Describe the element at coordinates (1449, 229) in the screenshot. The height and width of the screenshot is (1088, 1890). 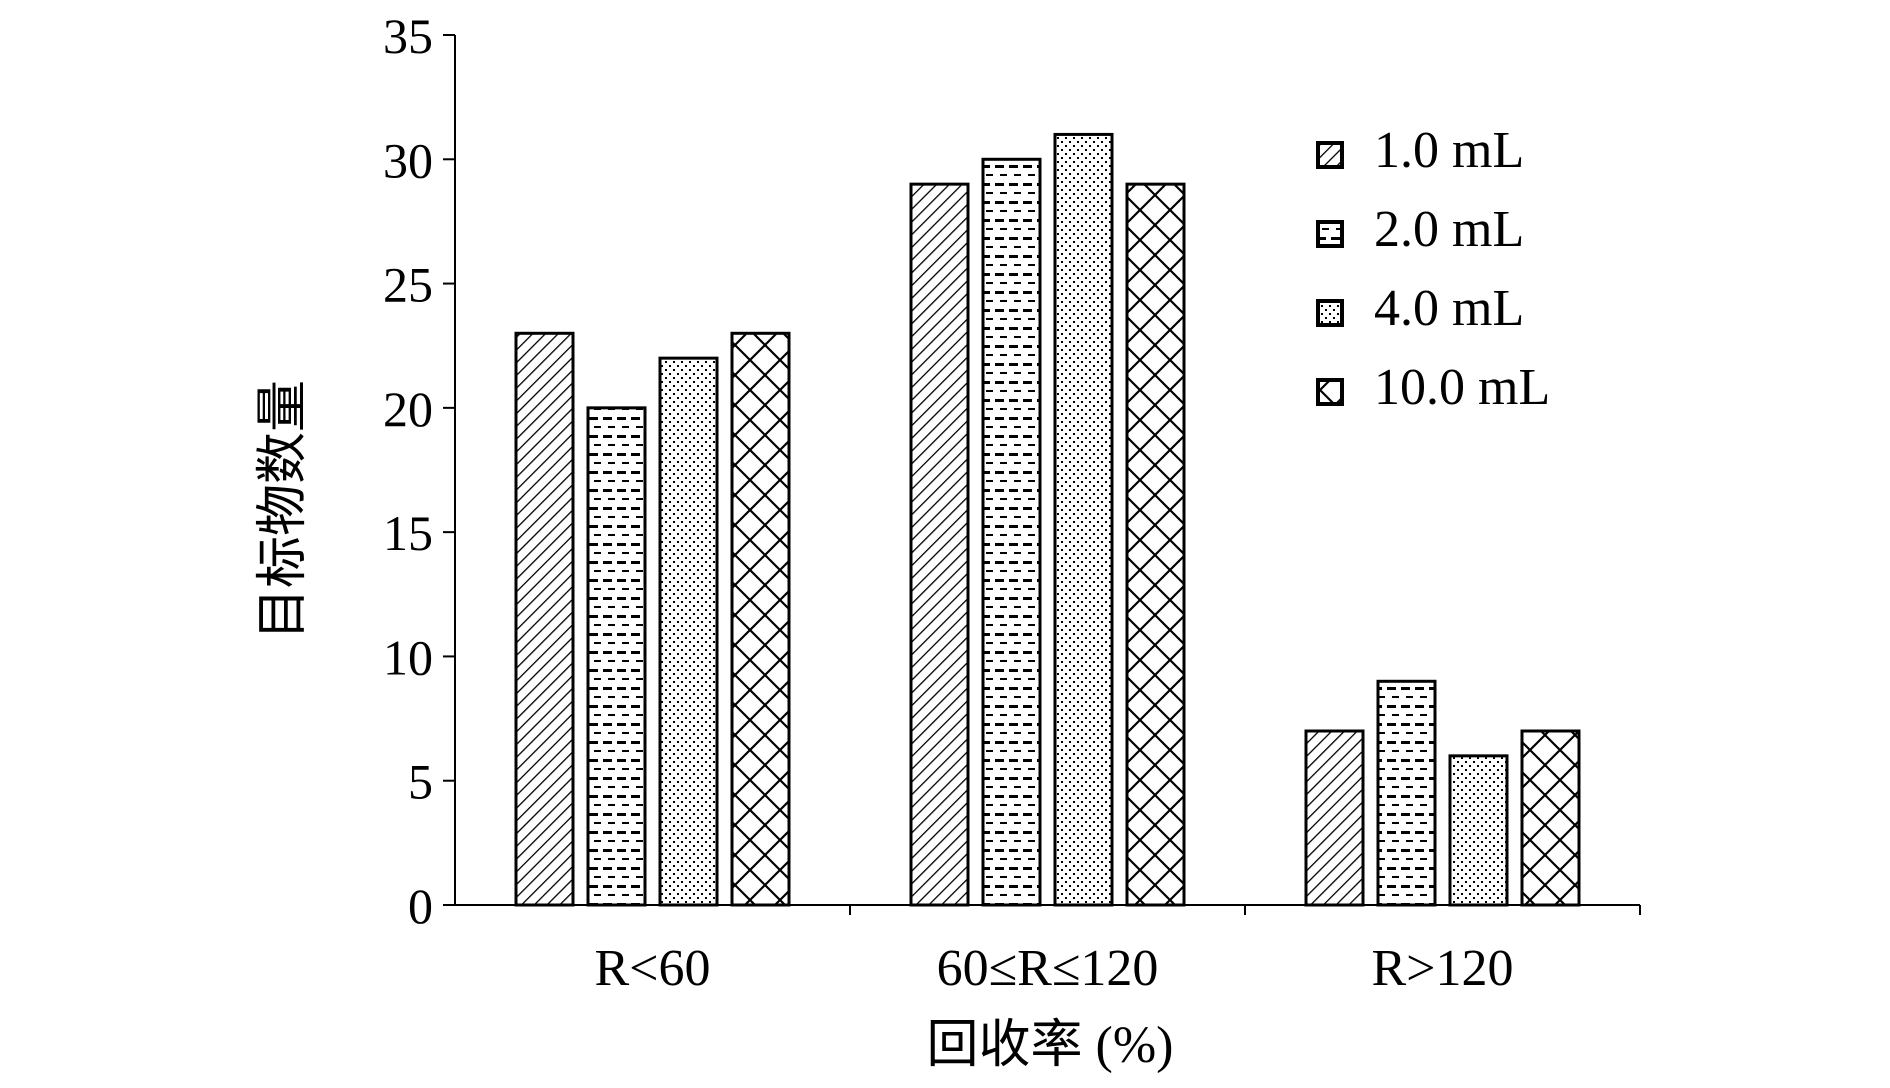
I see `legend-label: 2.0 mL` at that location.